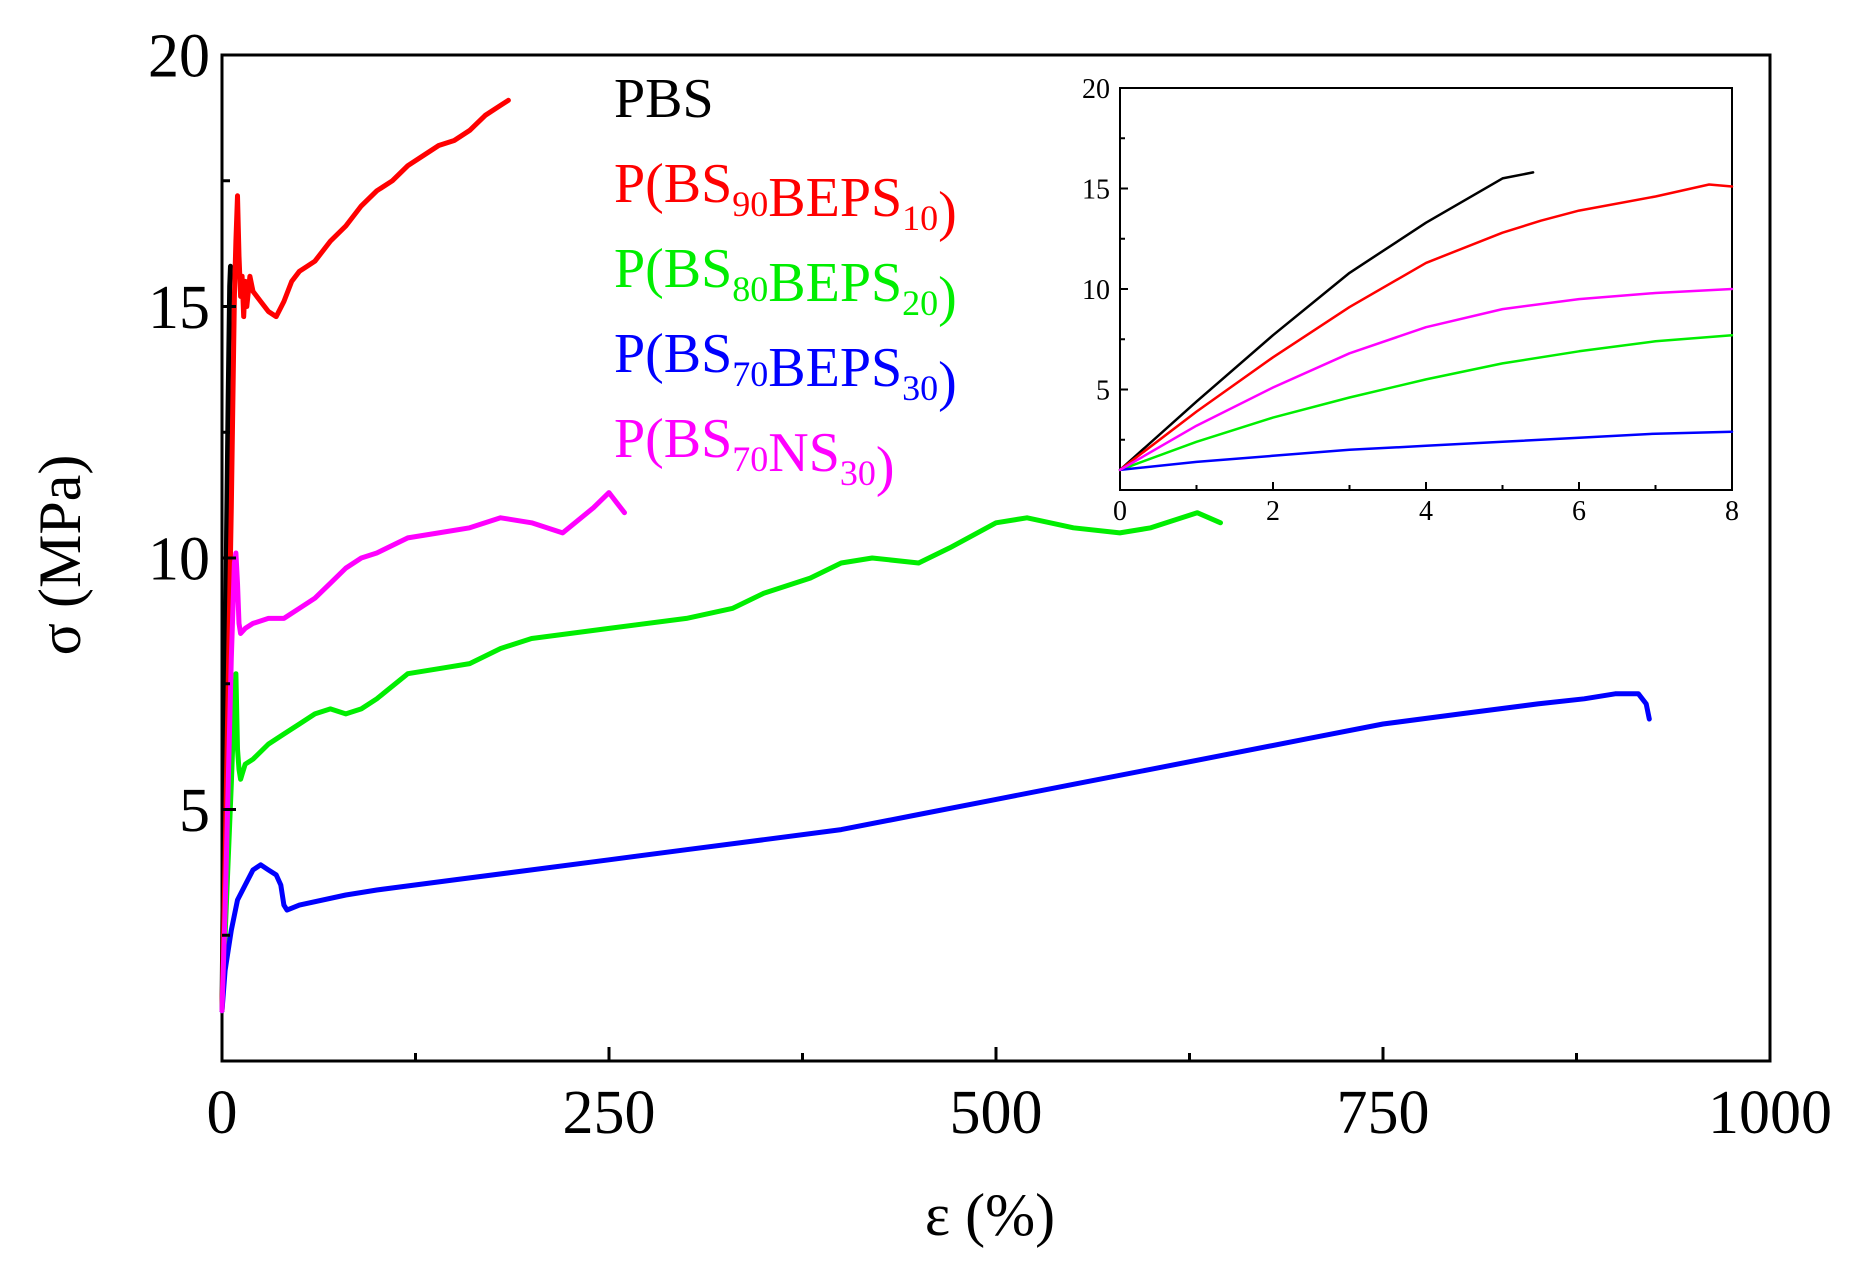 The image size is (1866, 1270). What do you see at coordinates (1426, 511) in the screenshot?
I see `inset-x-tick-label: 4` at bounding box center [1426, 511].